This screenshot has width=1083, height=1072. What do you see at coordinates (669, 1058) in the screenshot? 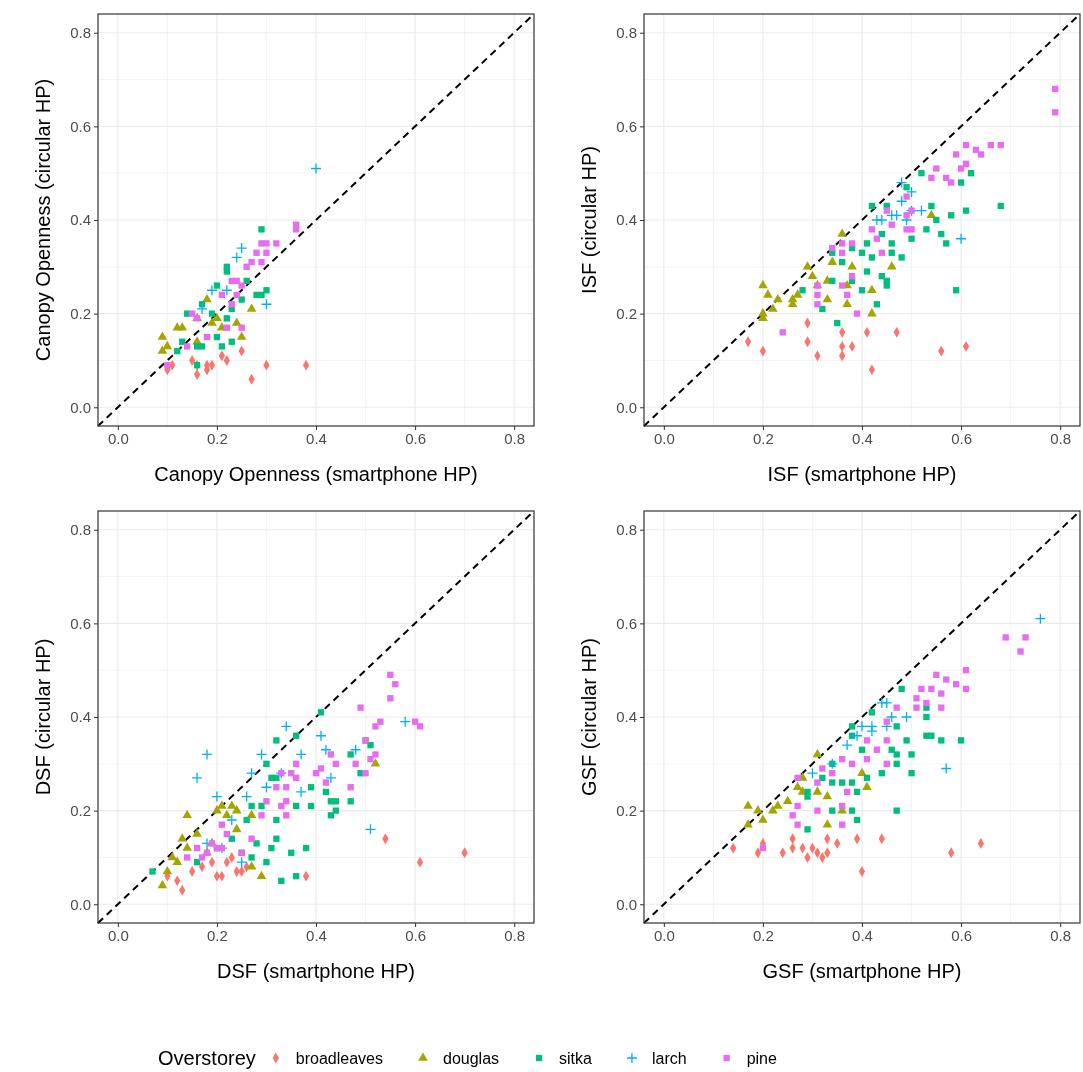
I see `legend-label: larch` at bounding box center [669, 1058].